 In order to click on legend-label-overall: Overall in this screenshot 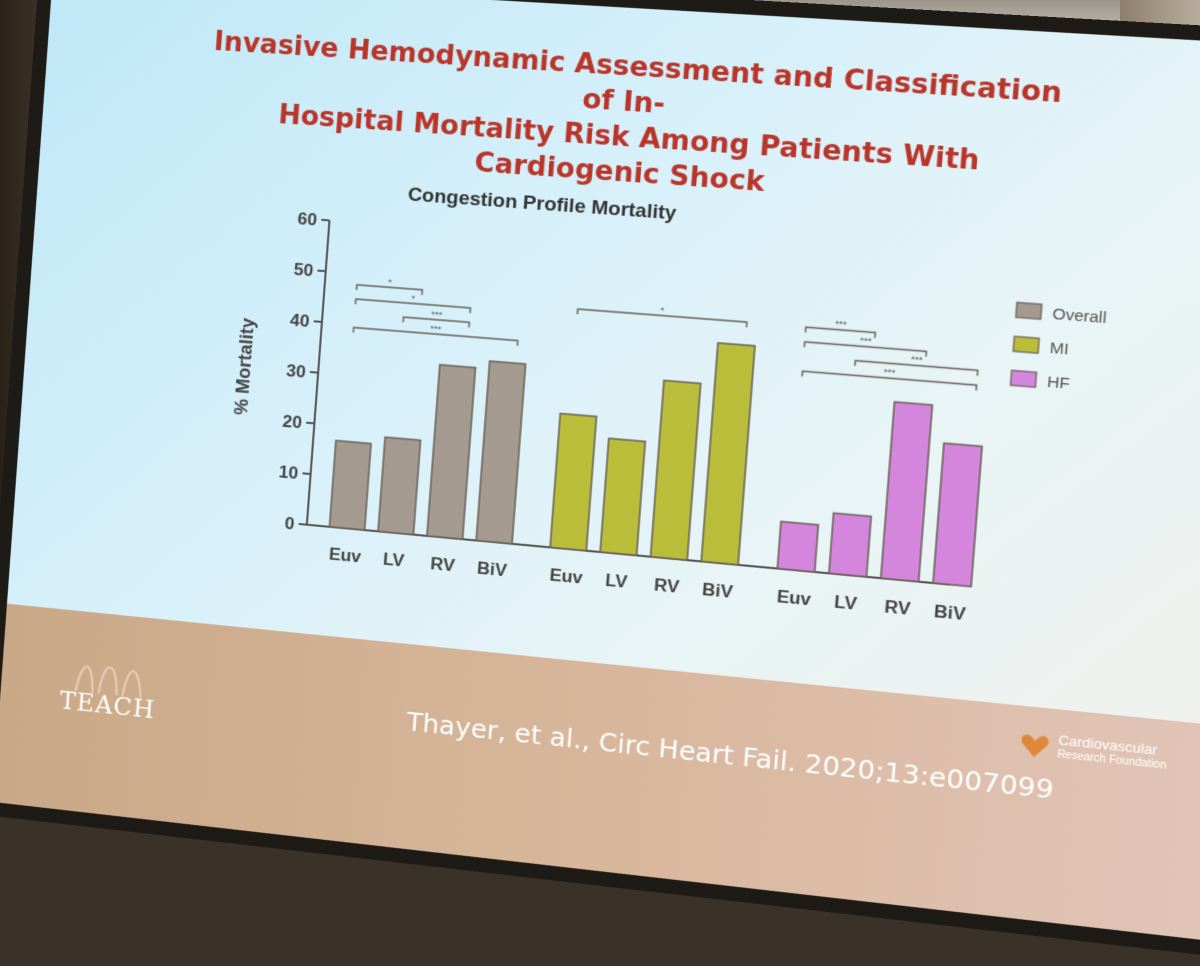, I will do `click(1079, 316)`.